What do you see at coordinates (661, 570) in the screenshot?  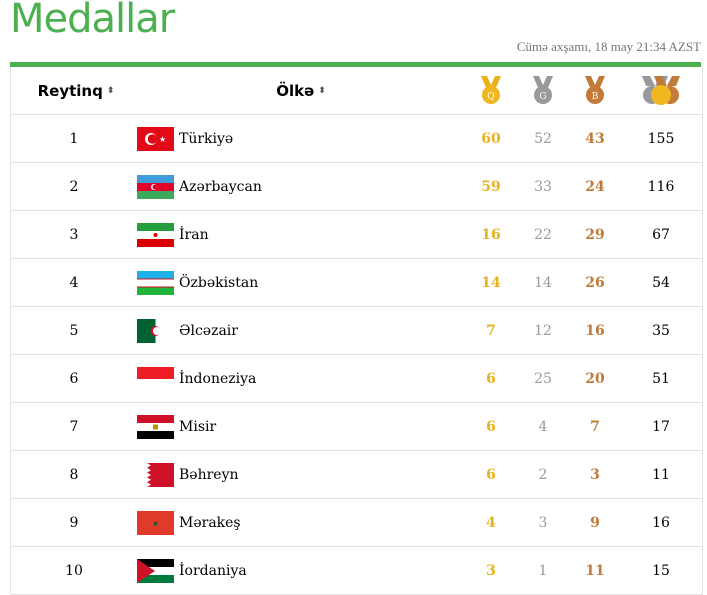 I see `total-count: 15` at bounding box center [661, 570].